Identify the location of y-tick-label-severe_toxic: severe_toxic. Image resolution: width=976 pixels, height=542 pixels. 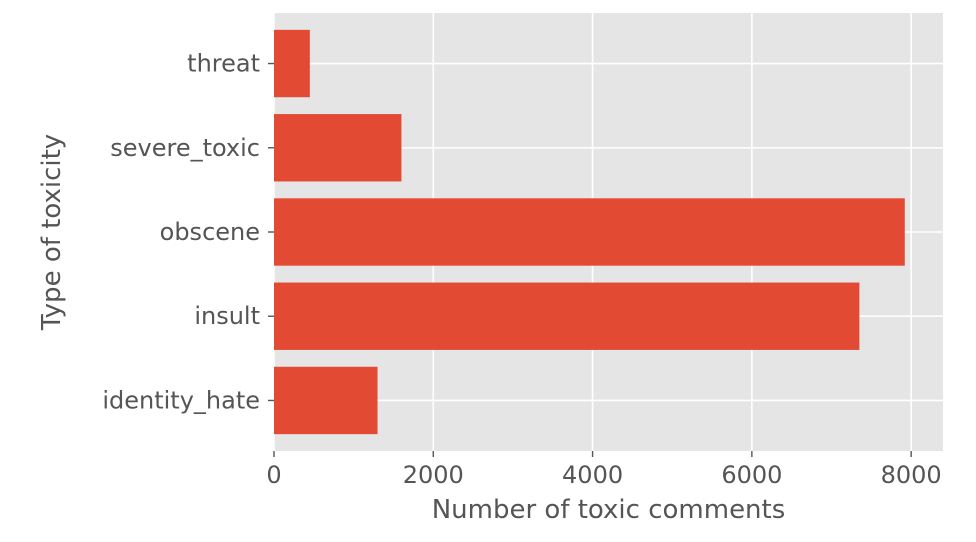
(185, 148).